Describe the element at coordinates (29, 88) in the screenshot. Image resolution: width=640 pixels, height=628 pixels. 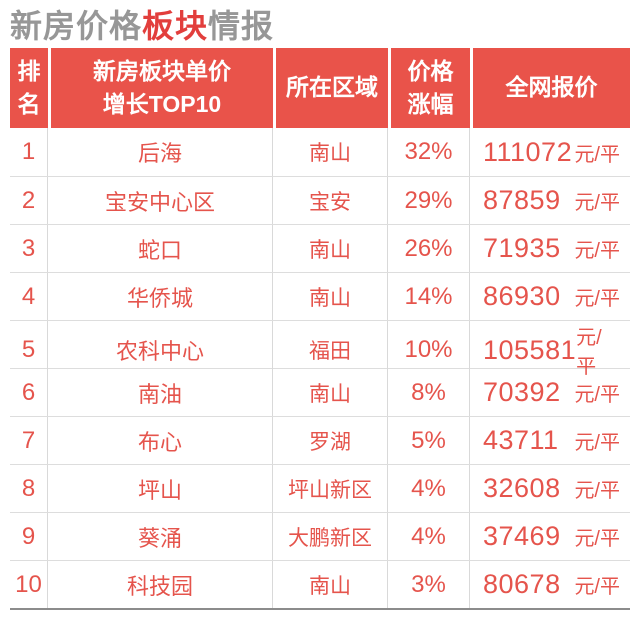
I see `header-rank: 排 名` at that location.